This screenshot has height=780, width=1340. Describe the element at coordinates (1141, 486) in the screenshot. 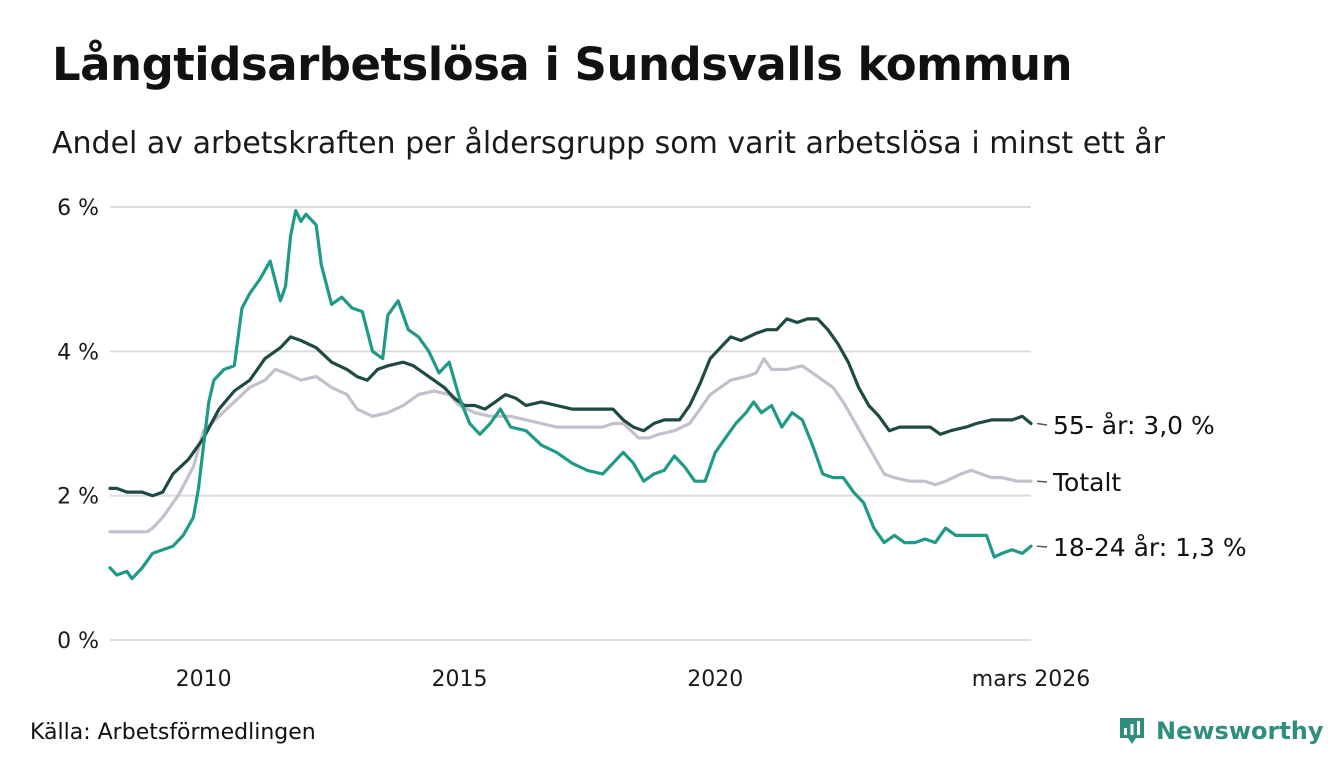

I see `series-end-labels: Totalt 55- år: 3,0 % 18-24 år: 1,3 %` at that location.